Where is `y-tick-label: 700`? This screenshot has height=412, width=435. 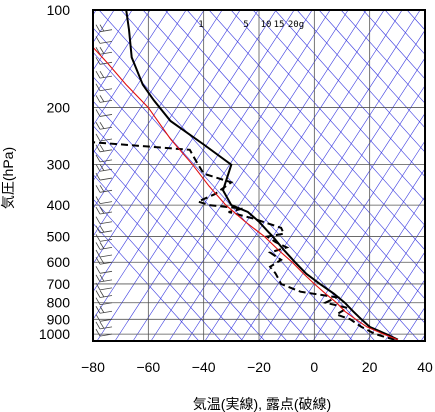 y-tick-label: 700 is located at coordinates (59, 284).